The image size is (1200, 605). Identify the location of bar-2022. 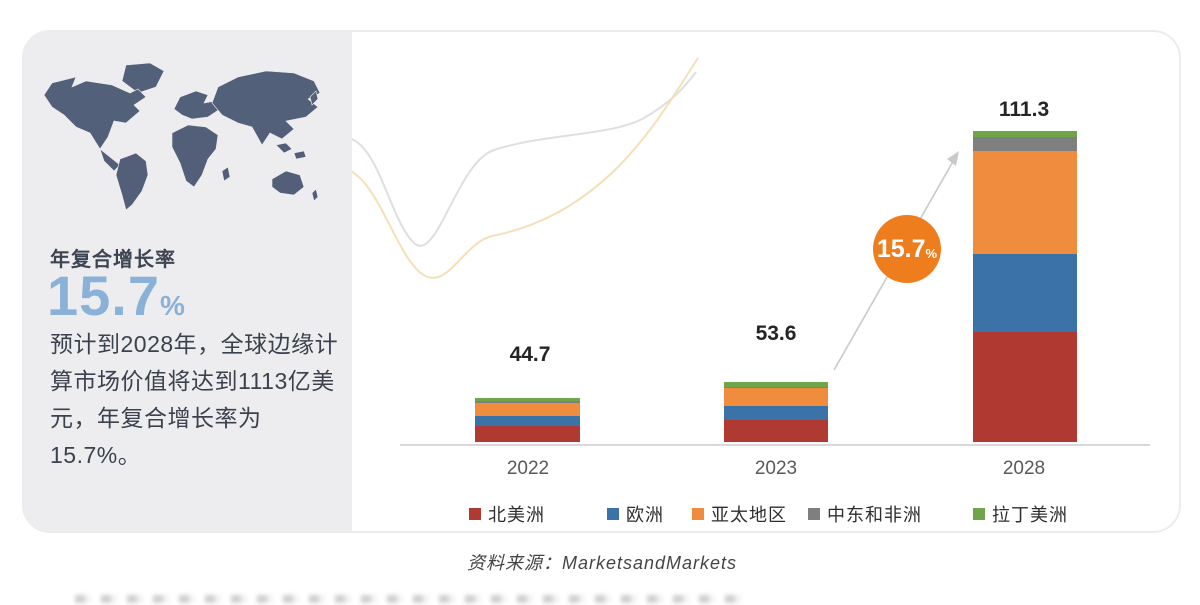
(527, 420).